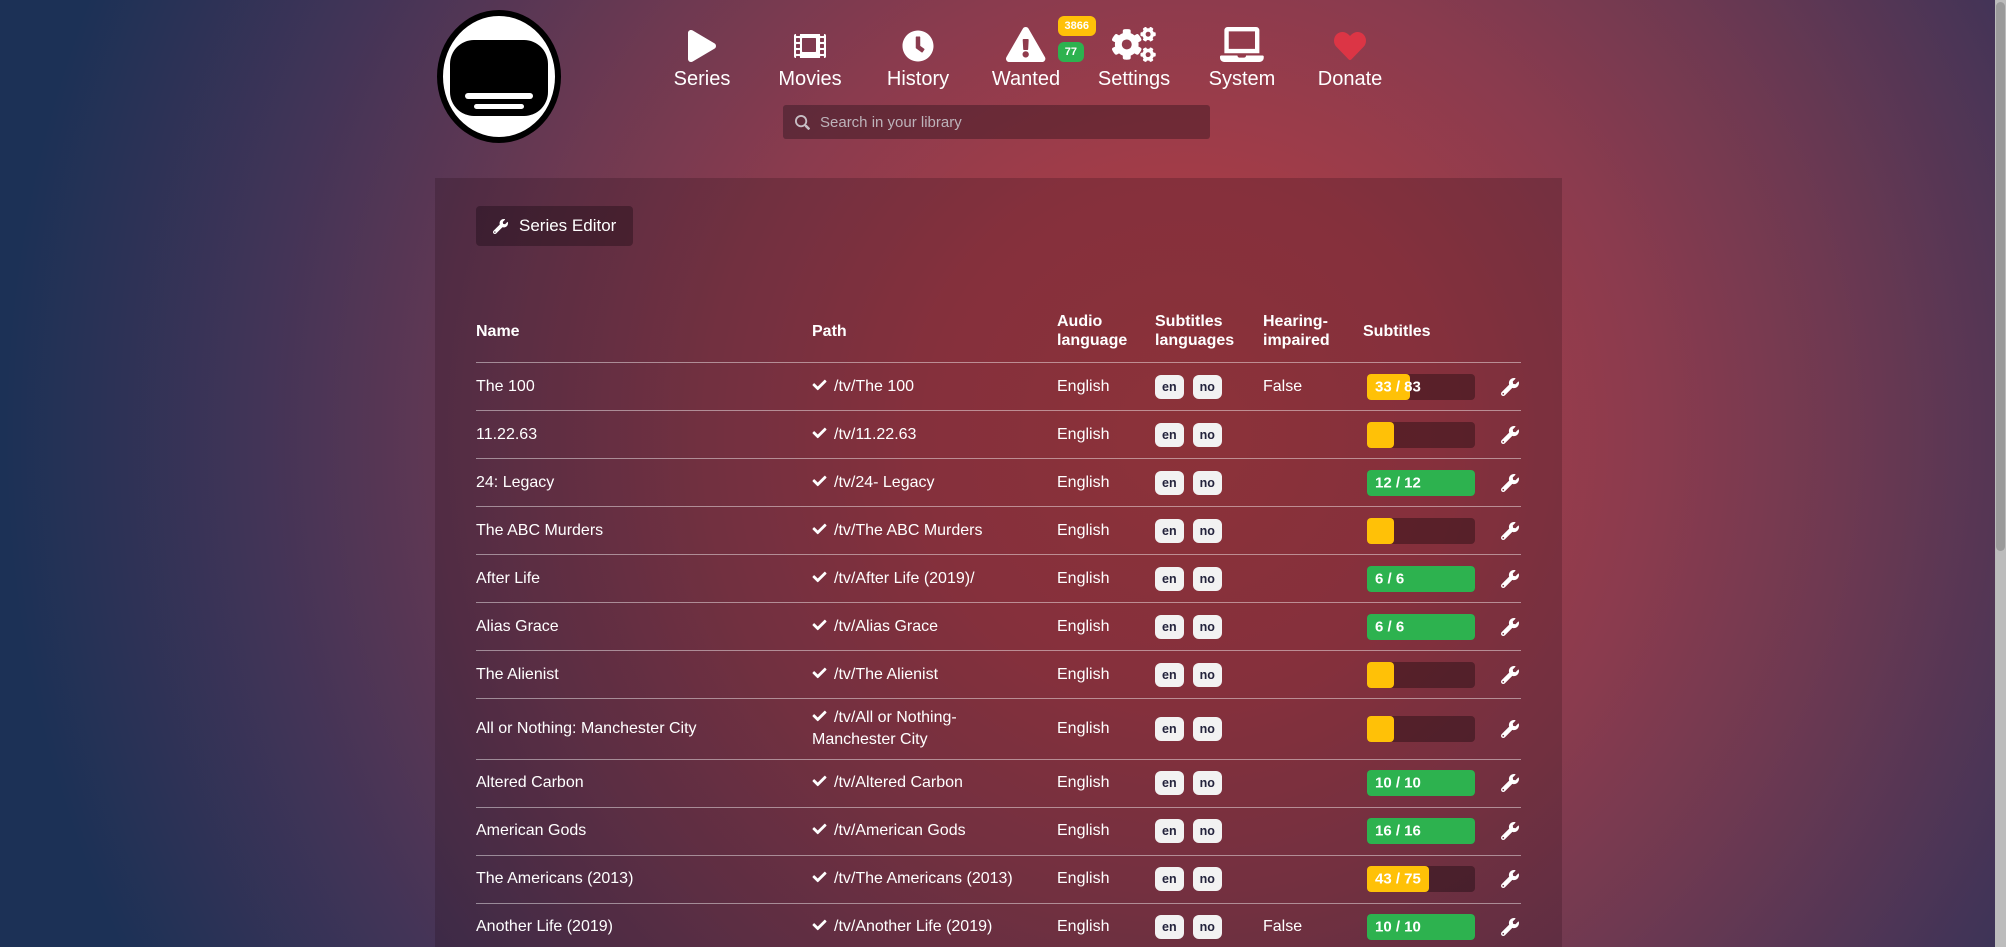  I want to click on subtitles-progress-cell, so click(1429, 434).